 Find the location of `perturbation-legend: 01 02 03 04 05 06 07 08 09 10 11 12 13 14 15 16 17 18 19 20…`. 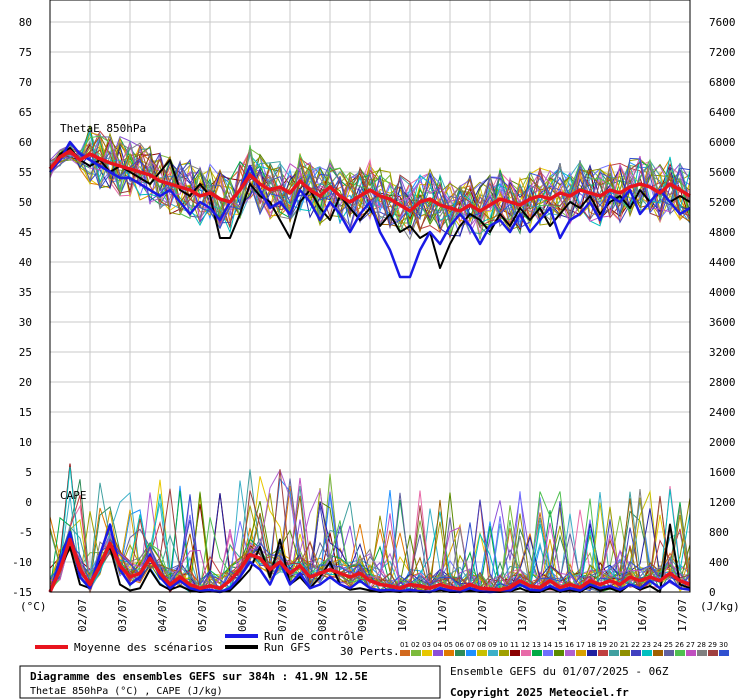

perturbation-legend: 01 02 03 04 05 06 07 08 09 10 11 12 13 14 15 16 17 18 19 20… is located at coordinates (564, 648).